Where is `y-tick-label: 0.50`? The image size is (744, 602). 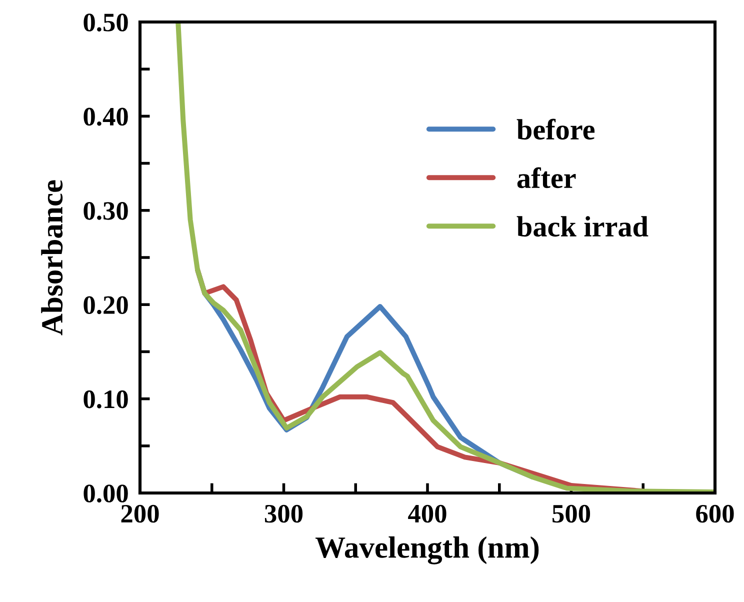 y-tick-label: 0.50 is located at coordinates (106, 23).